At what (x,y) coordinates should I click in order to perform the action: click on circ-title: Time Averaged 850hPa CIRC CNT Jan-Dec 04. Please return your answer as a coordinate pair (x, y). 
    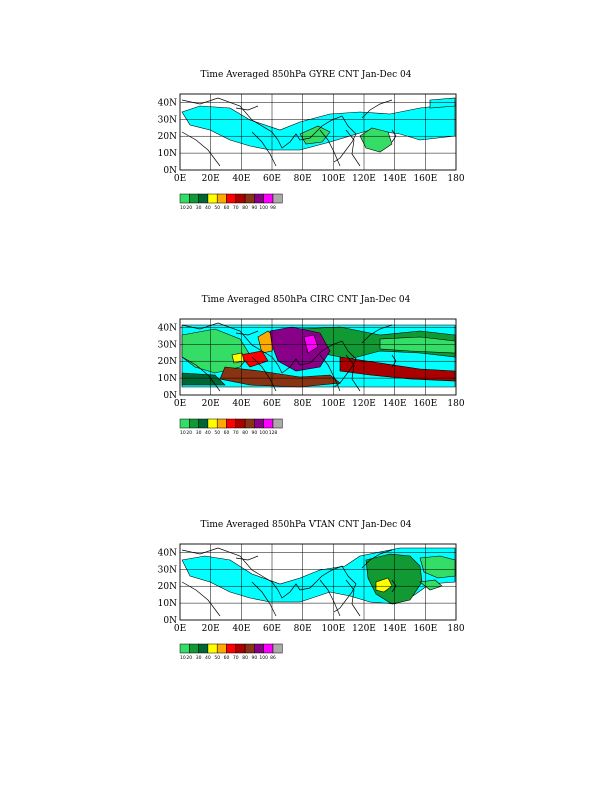
    Looking at the image, I should click on (306, 300).